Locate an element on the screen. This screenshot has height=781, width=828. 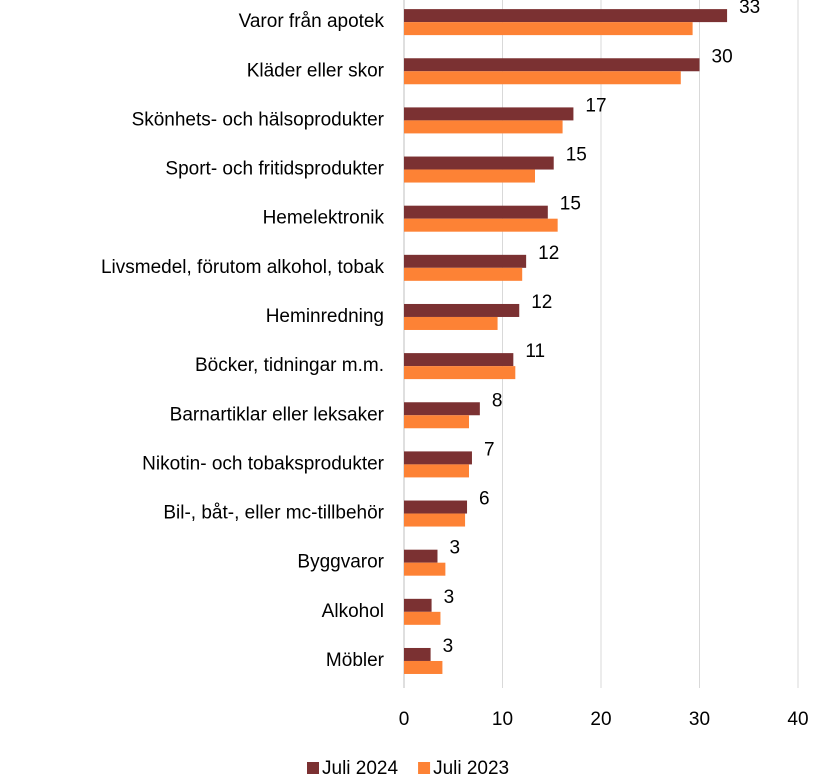
y-tick-label: Byggvaror is located at coordinates (340, 562).